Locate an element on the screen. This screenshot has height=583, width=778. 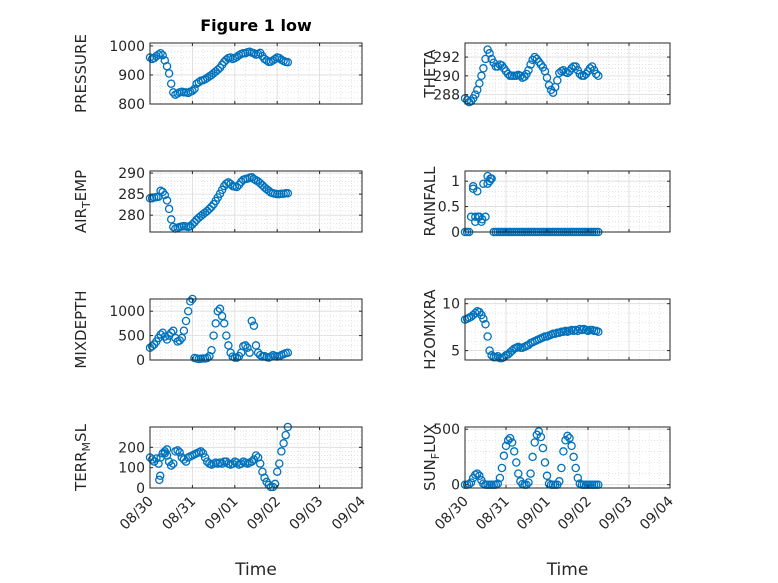
y-tick-label: 5 is located at coordinates (455, 352).